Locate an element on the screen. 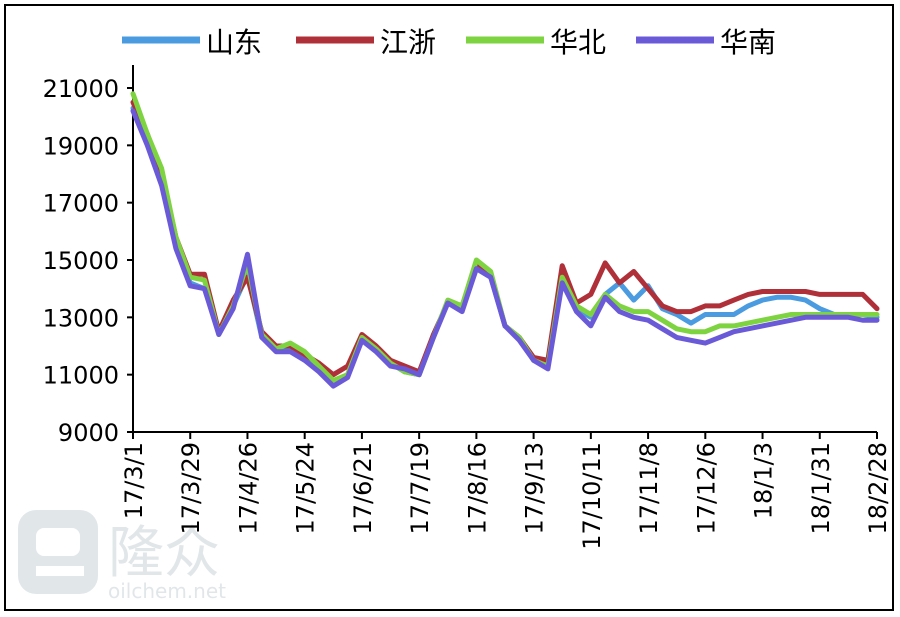 The width and height of the screenshot is (900, 617). y-tick-label: 13000 is located at coordinates (81, 318).